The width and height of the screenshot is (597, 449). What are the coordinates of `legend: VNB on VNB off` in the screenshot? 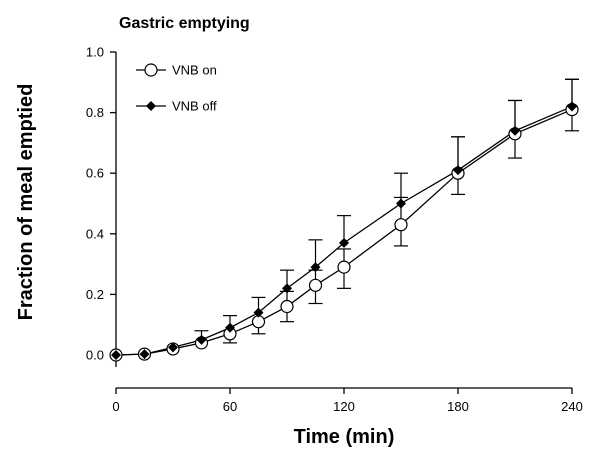 It's located at (176, 88).